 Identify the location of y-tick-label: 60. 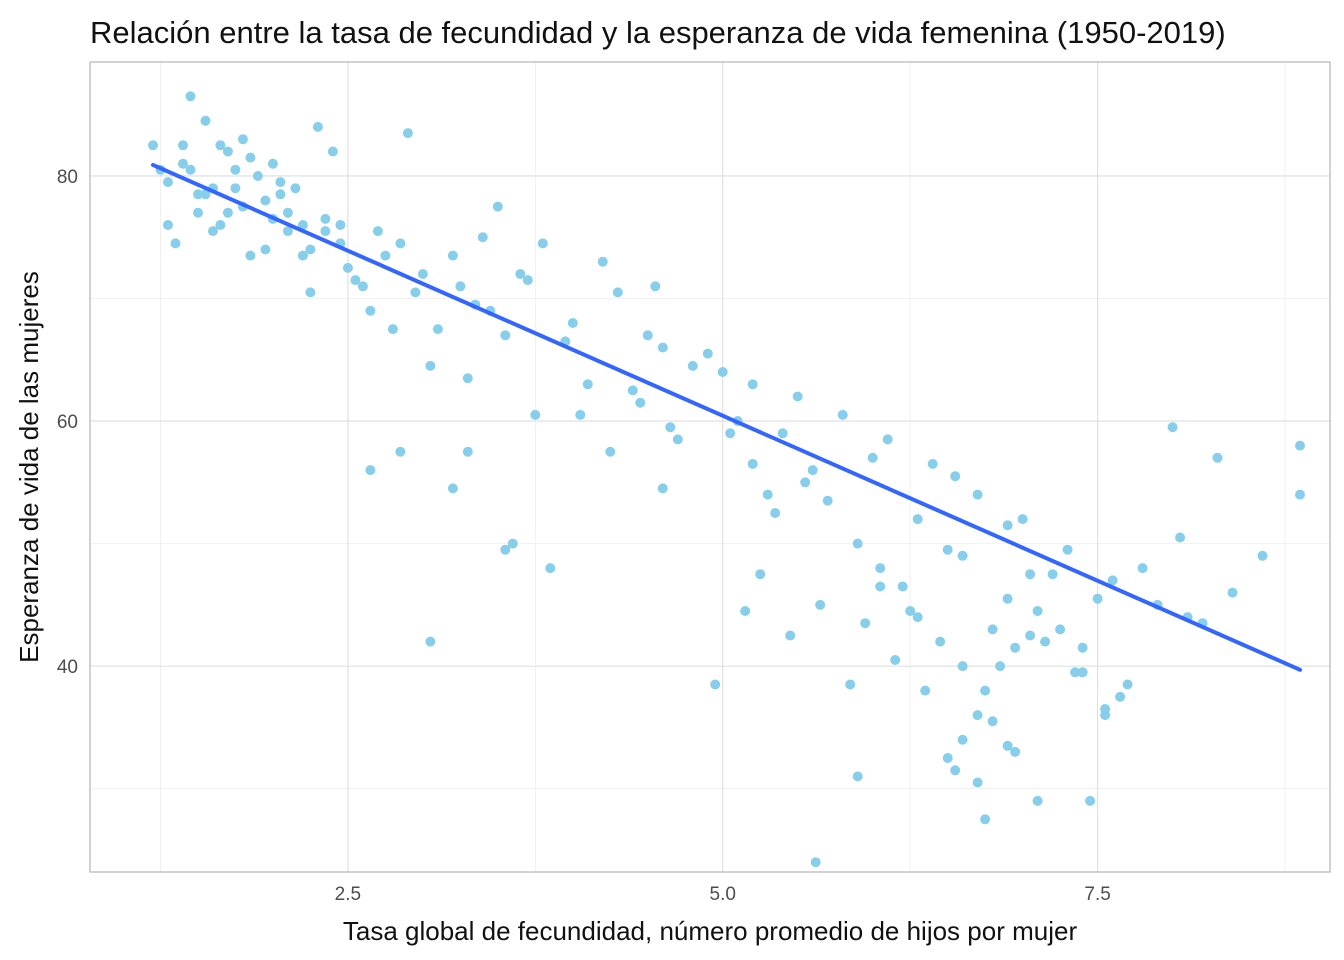
(67, 422).